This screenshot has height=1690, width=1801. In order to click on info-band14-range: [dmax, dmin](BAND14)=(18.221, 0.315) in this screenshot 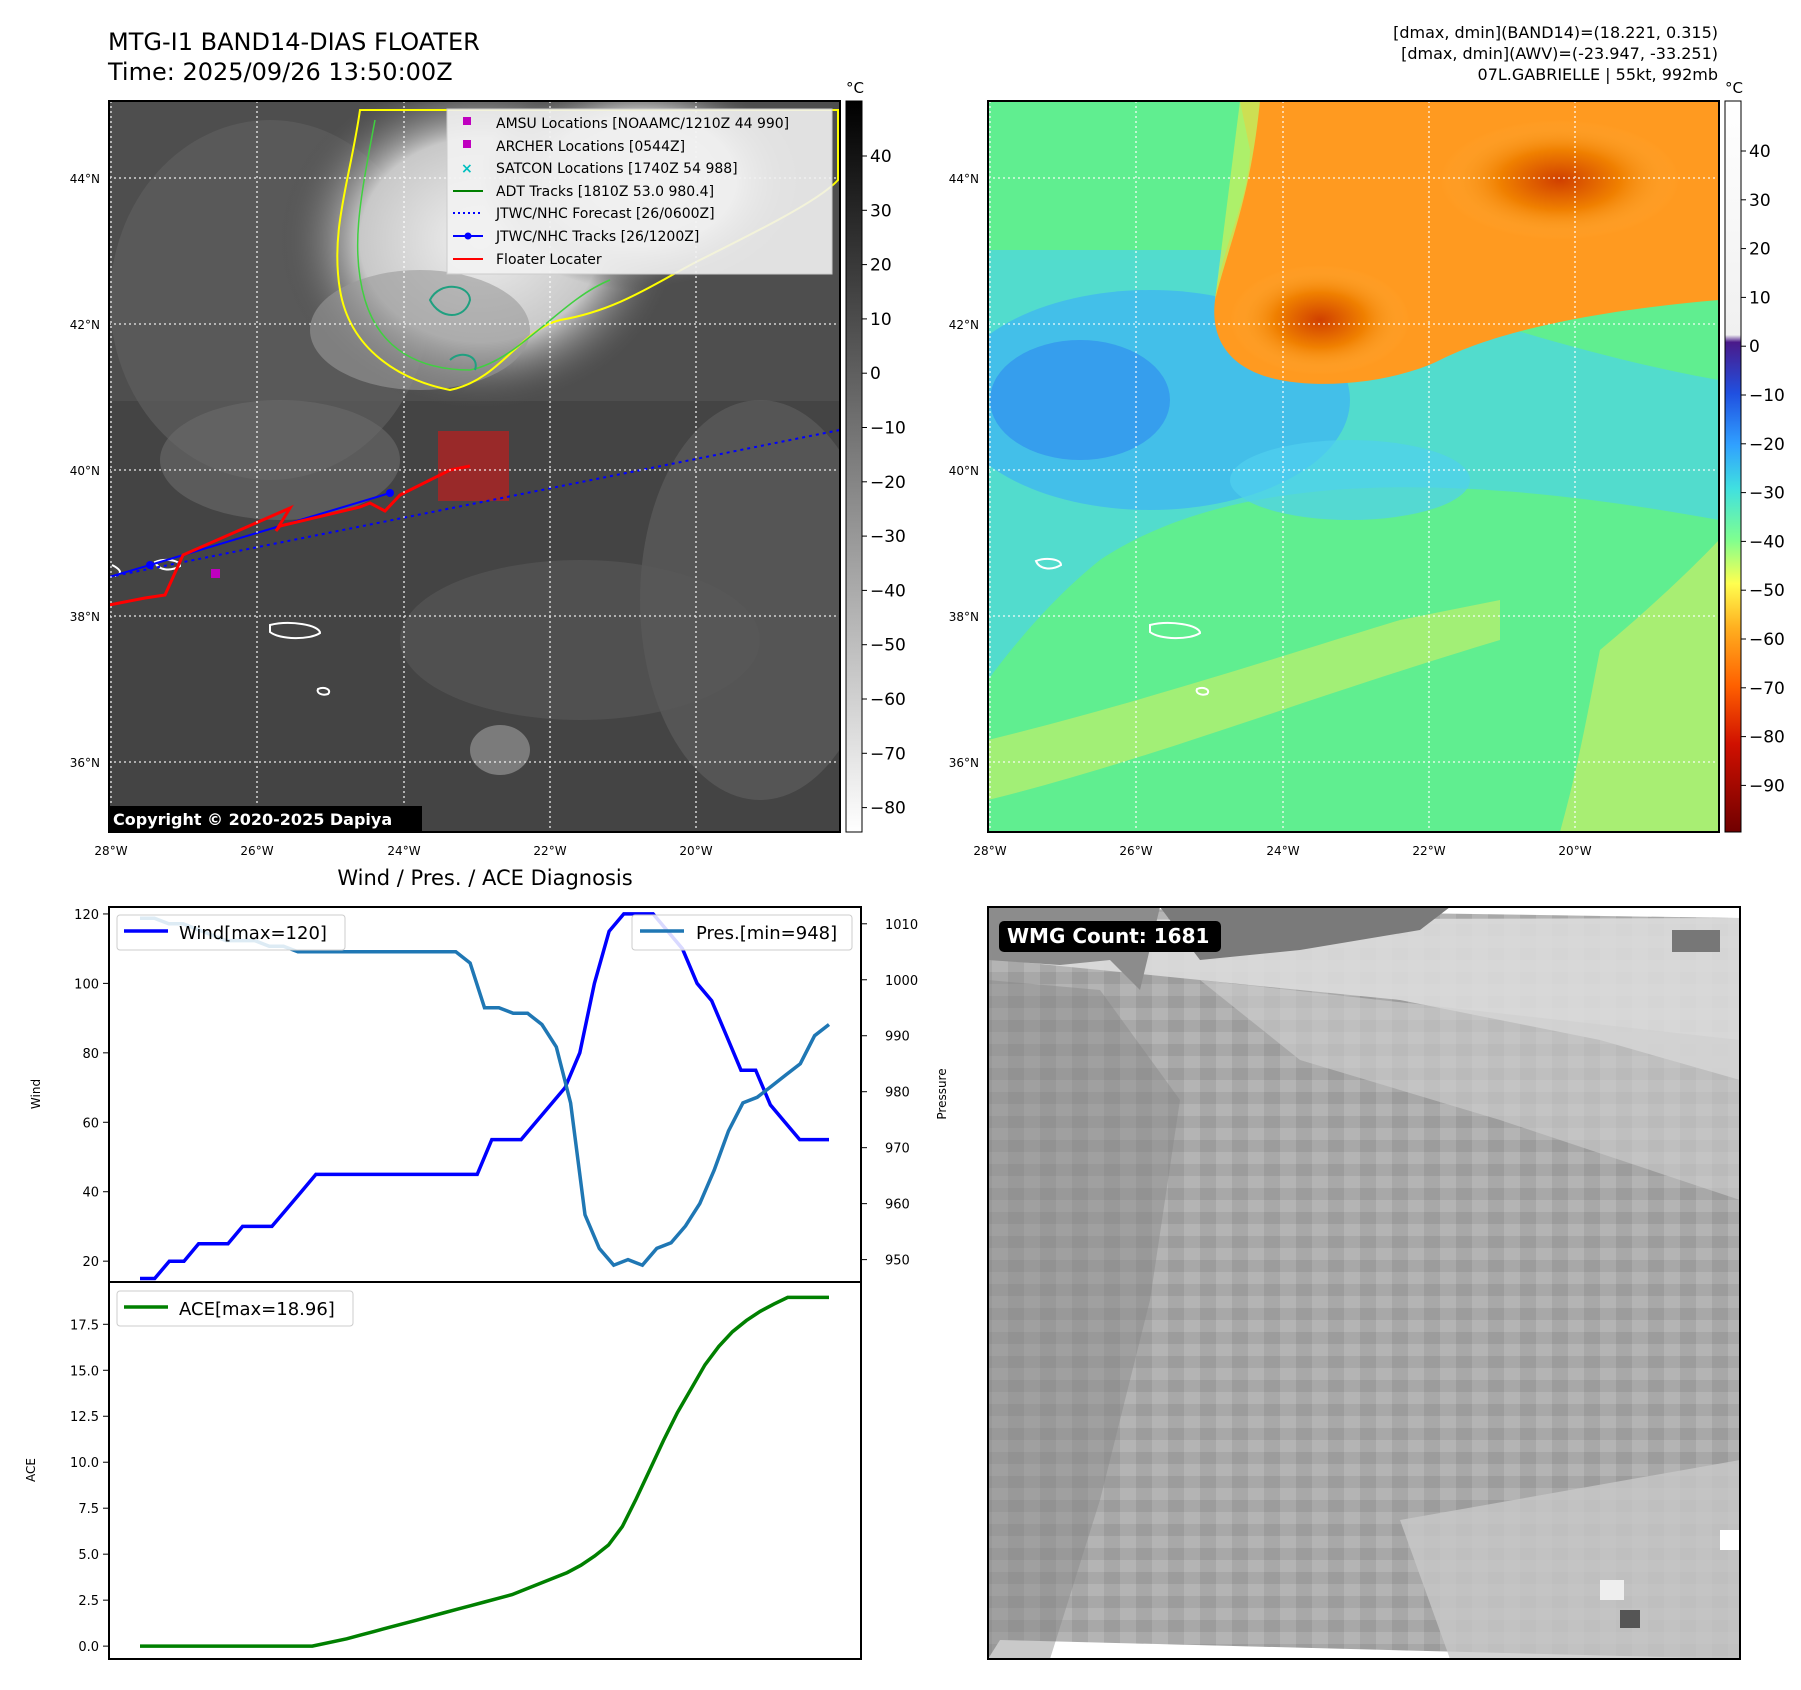, I will do `click(1555, 32)`.